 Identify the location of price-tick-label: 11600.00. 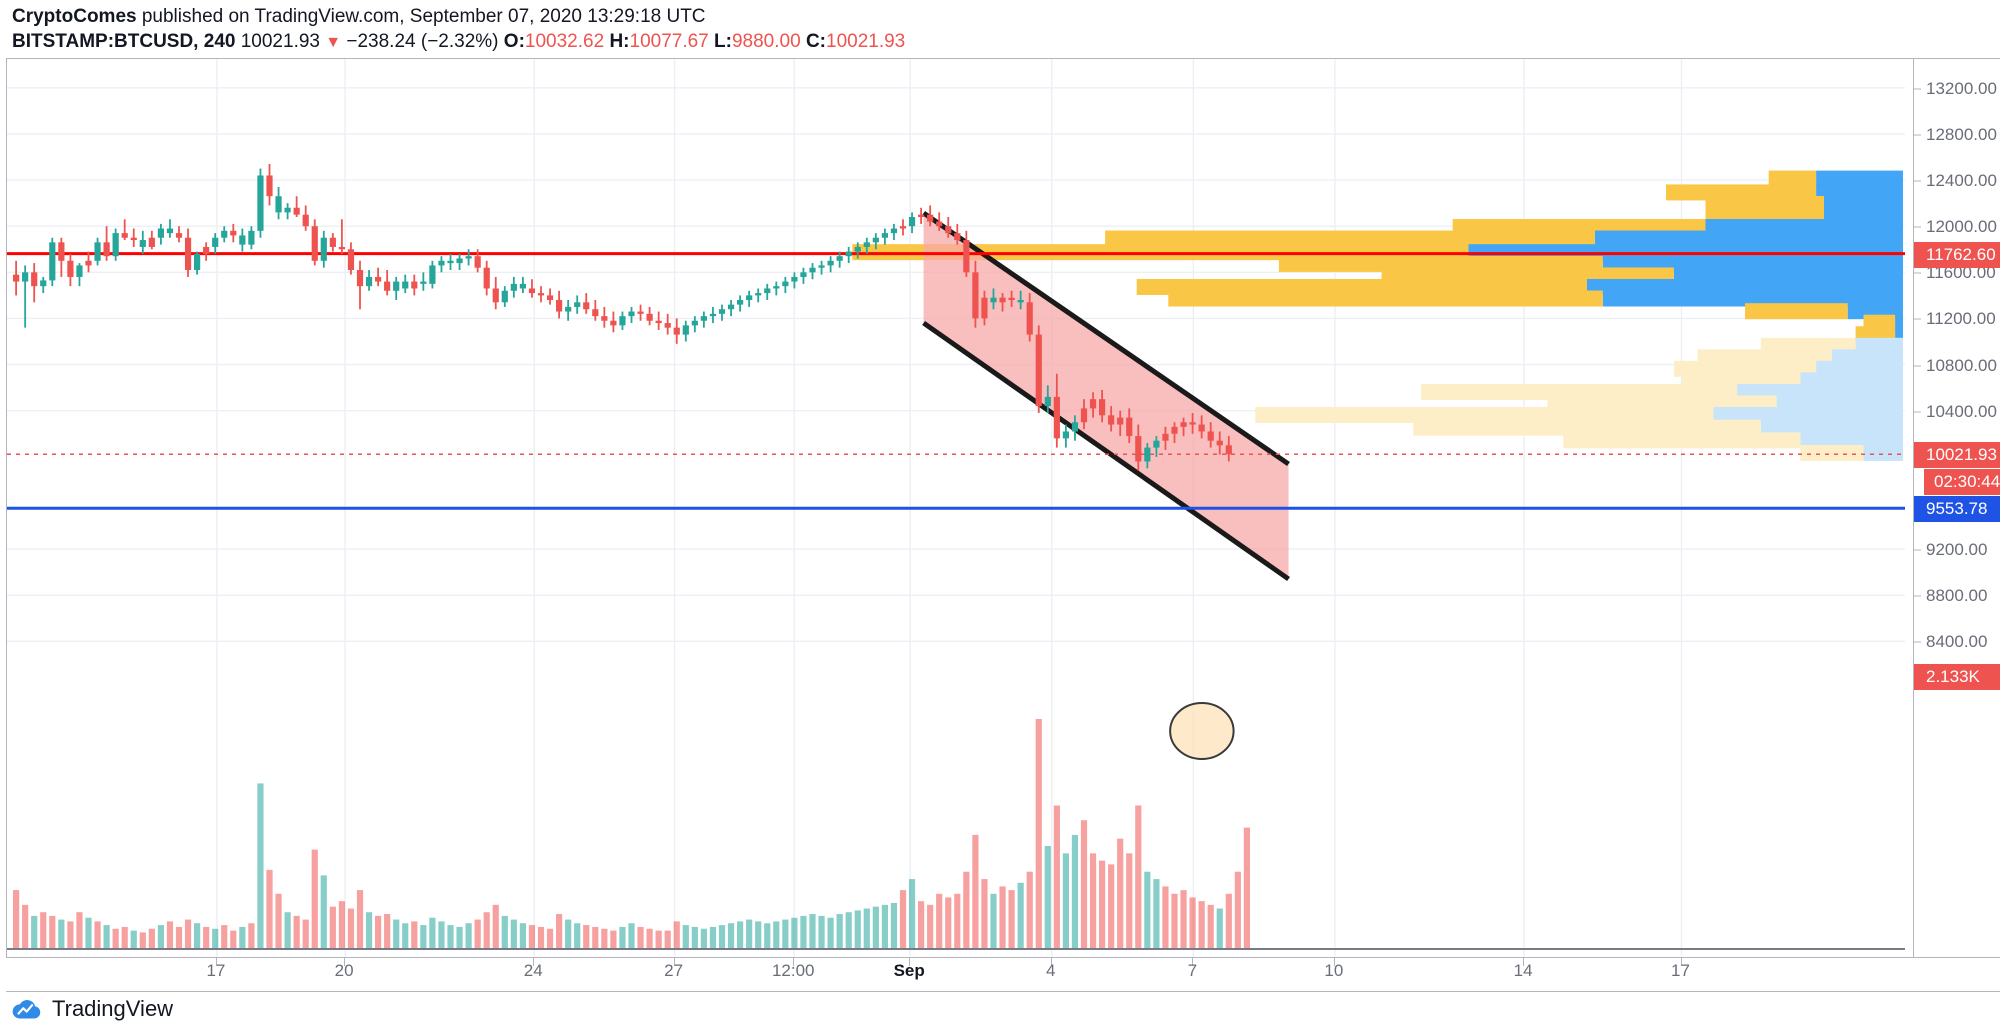
(1961, 273).